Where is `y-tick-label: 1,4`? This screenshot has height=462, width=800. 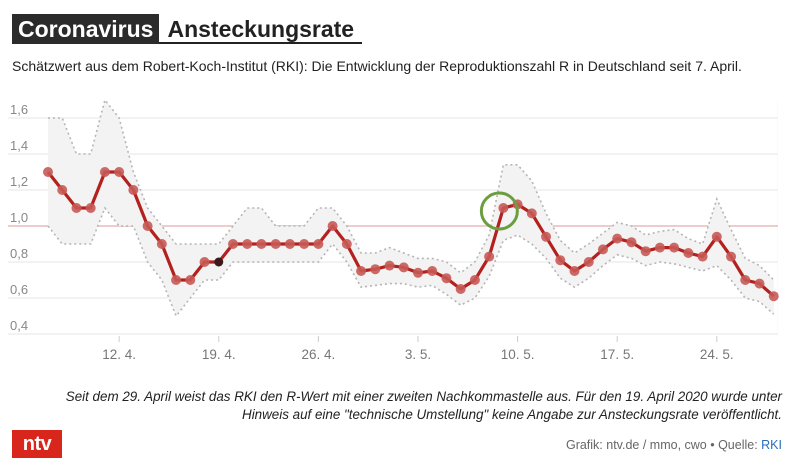
y-tick-label: 1,4 is located at coordinates (19, 145).